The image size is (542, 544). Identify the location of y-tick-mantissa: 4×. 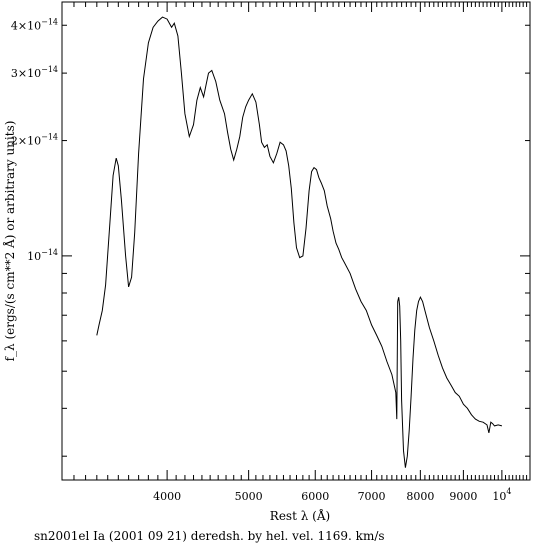
(19, 25).